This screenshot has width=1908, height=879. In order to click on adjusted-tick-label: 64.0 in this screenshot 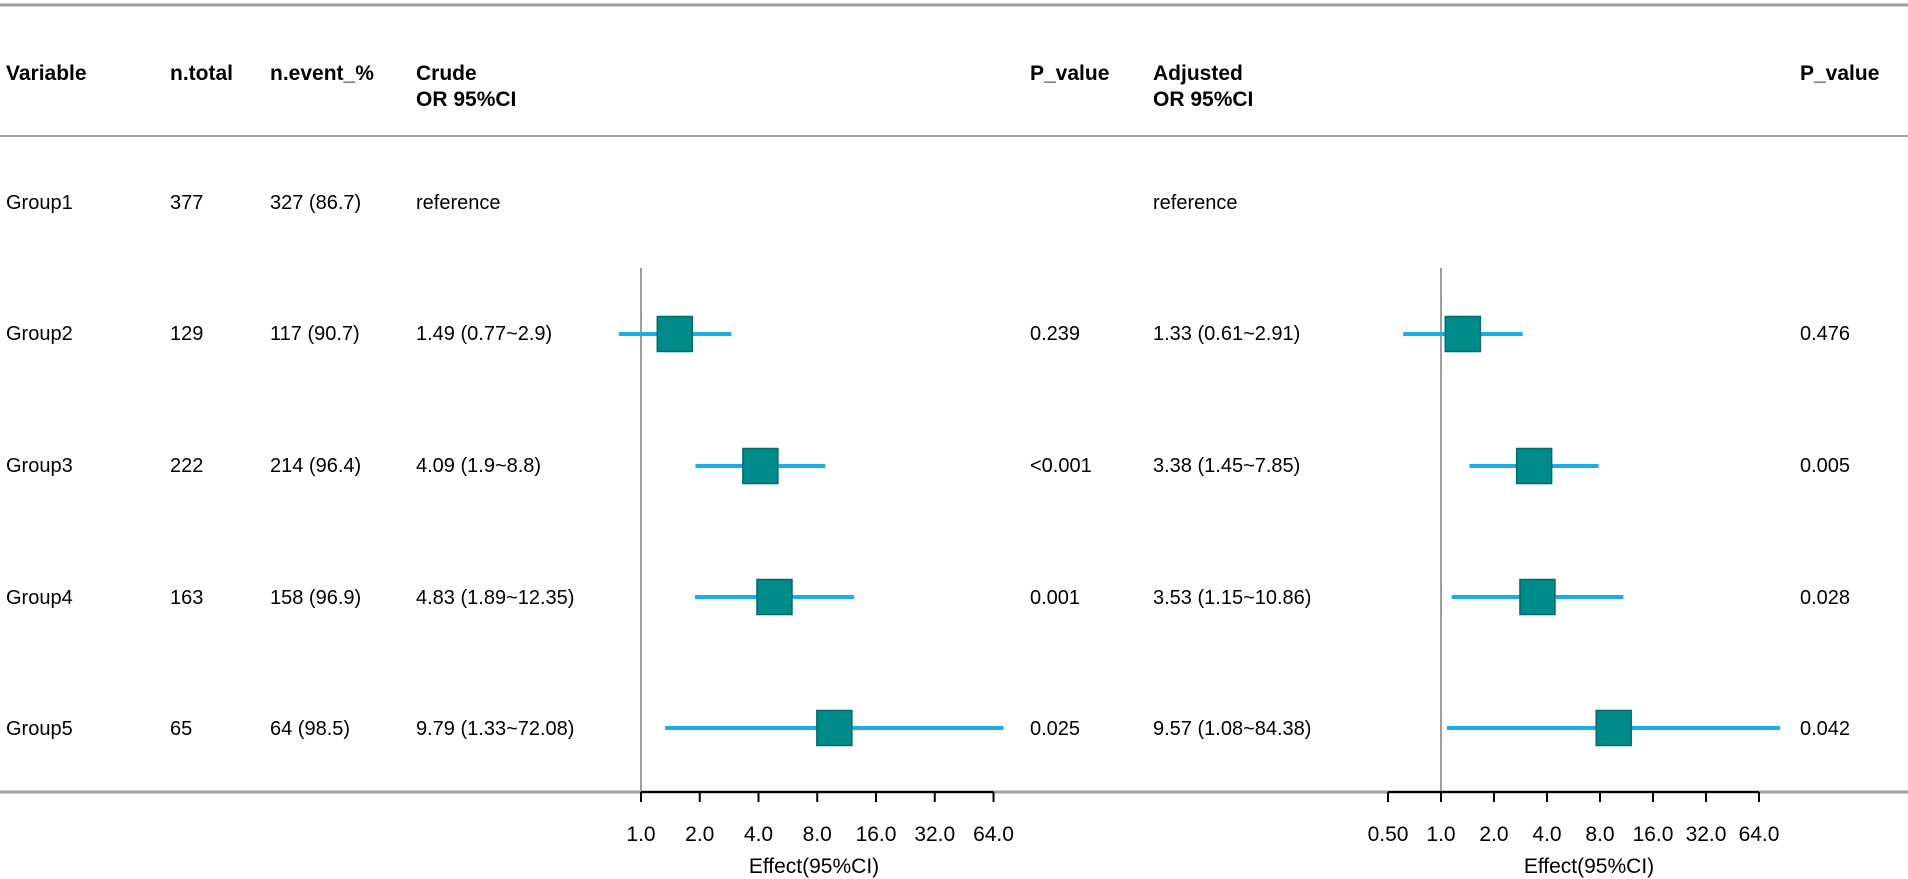, I will do `click(1759, 834)`.